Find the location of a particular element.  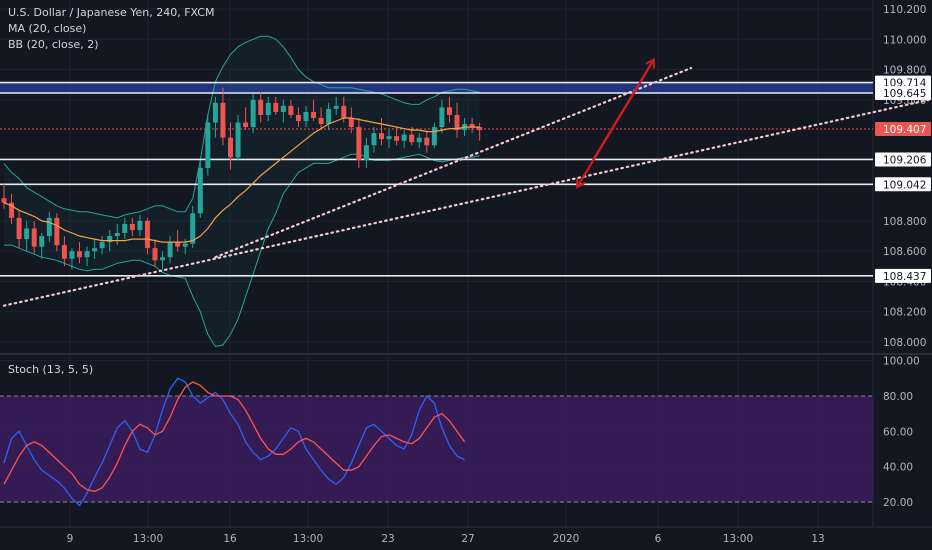

stoch-axis-tick-label: 100.00 is located at coordinates (901, 362).